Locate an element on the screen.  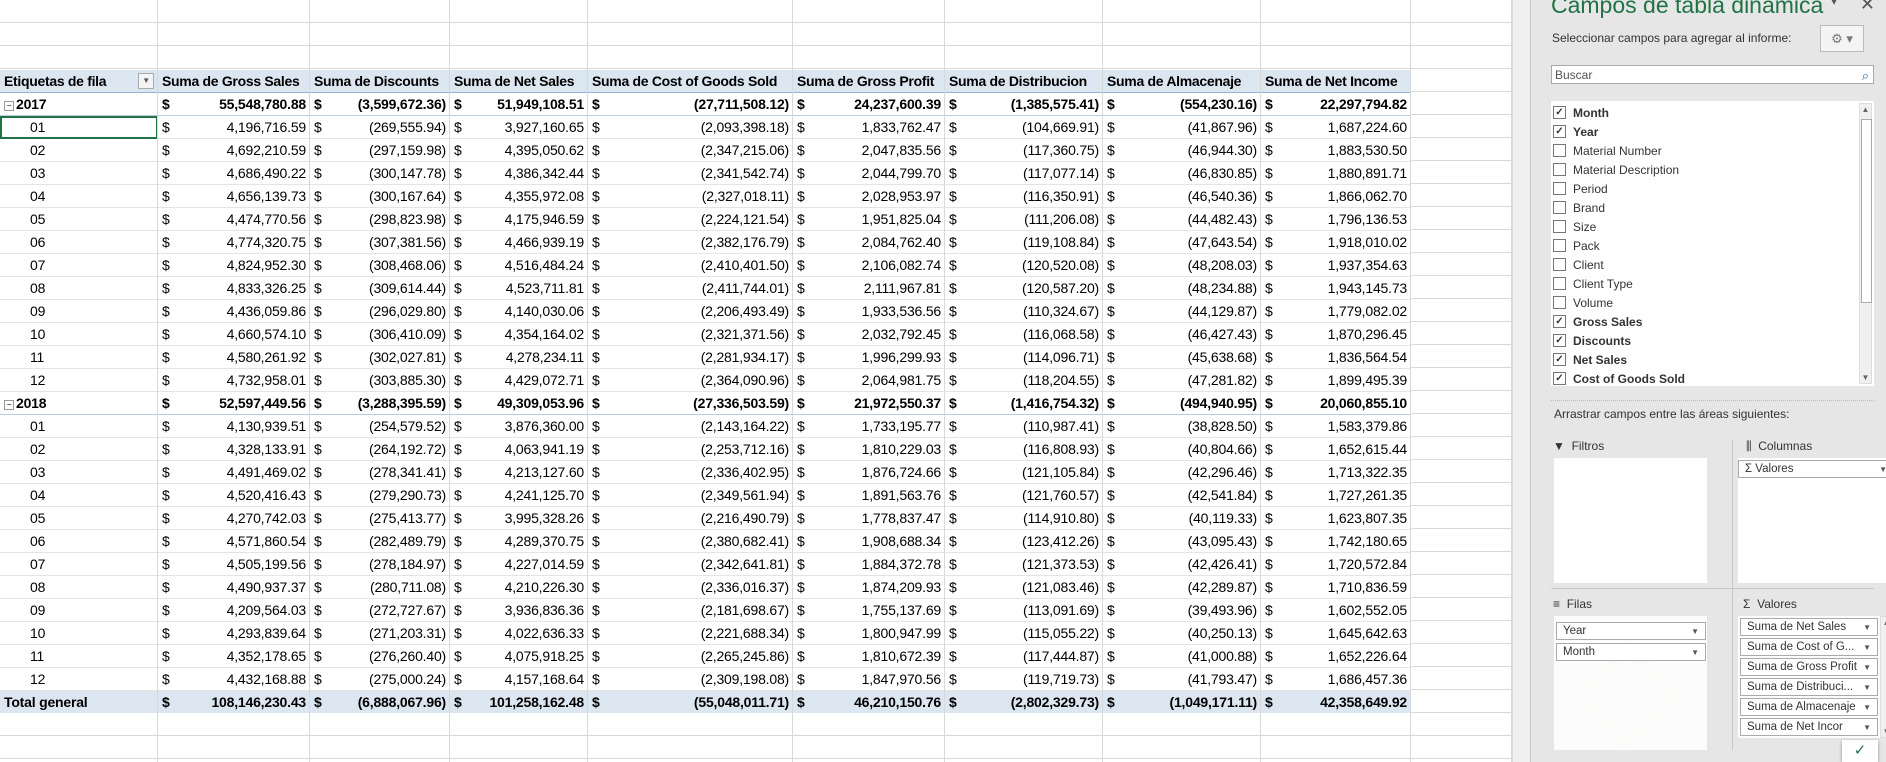
value-cell: $24,237,600.39 is located at coordinates (869, 104).